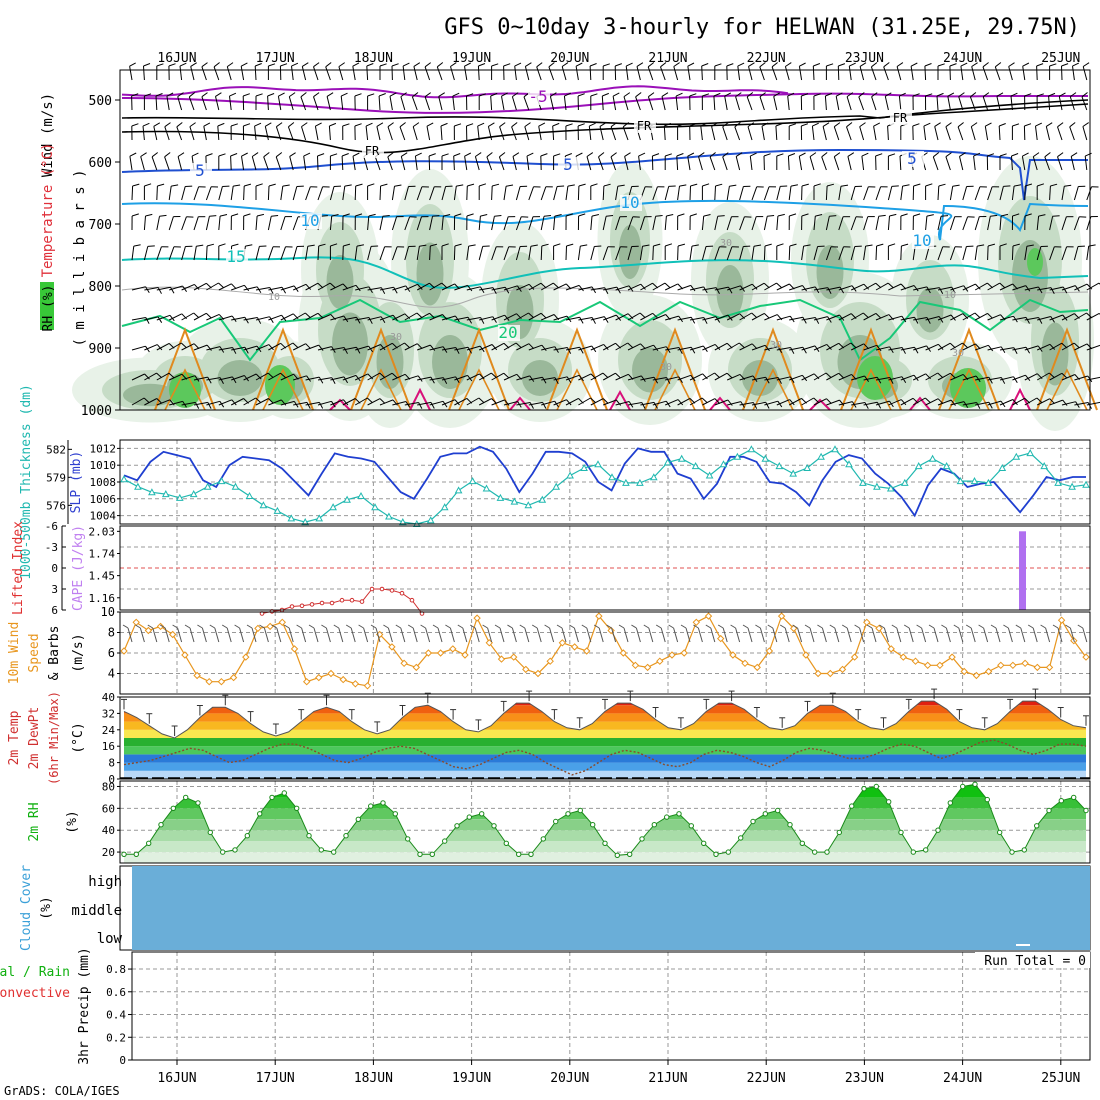 Image resolution: width=1100 pixels, height=1100 pixels. Describe the element at coordinates (100, 101) in the screenshot. I see `pressure-tick-label: 500` at that location.